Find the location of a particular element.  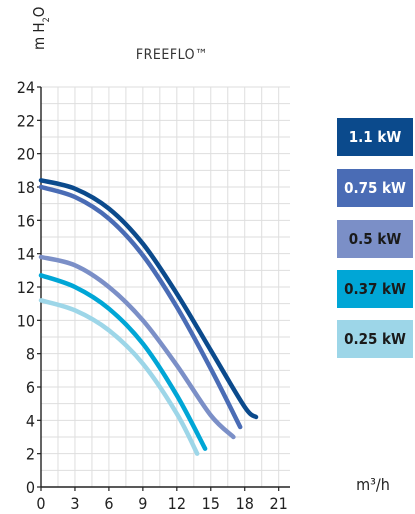

y-tick-label: 18 is located at coordinates (26, 187).